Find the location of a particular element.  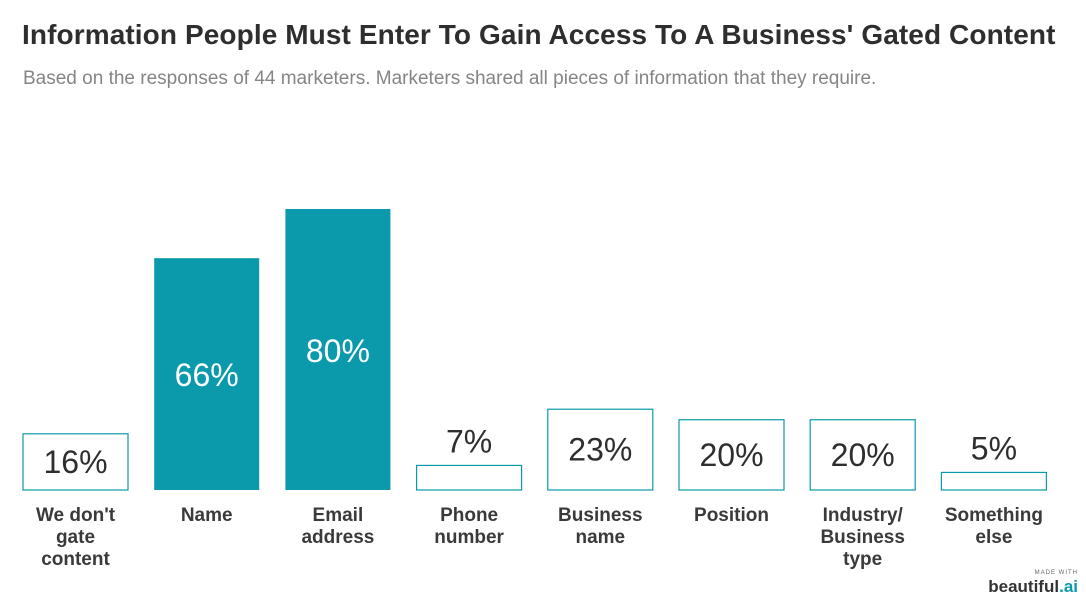

watermark-brand-suffix: .ai is located at coordinates (1068, 586).